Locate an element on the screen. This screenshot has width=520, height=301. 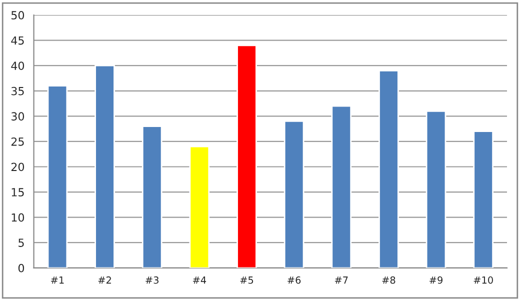
x-tick-label: #4 is located at coordinates (199, 280).